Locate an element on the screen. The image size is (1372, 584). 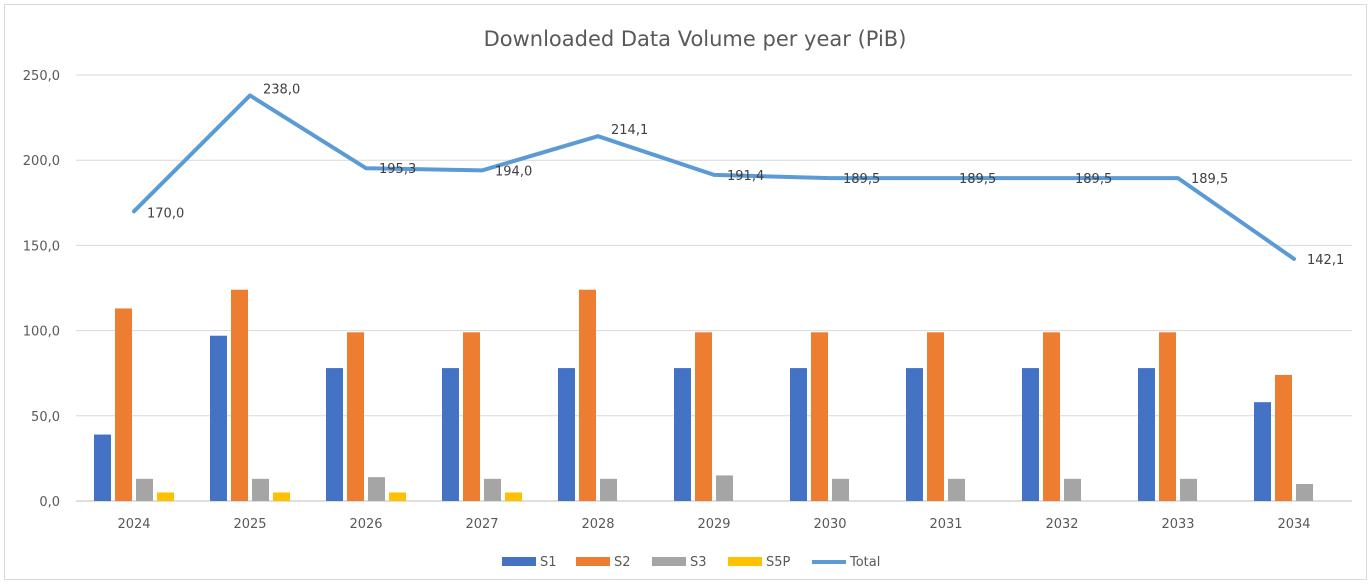
total-data-label: 142,1 is located at coordinates (1325, 260).